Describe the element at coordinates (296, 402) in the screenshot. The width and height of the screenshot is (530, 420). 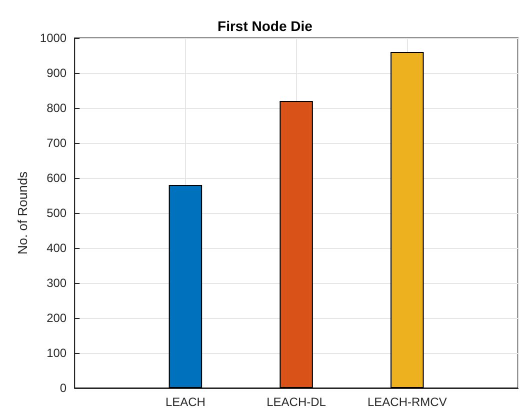
I see `x-tick-label: LEACH-DL` at that location.